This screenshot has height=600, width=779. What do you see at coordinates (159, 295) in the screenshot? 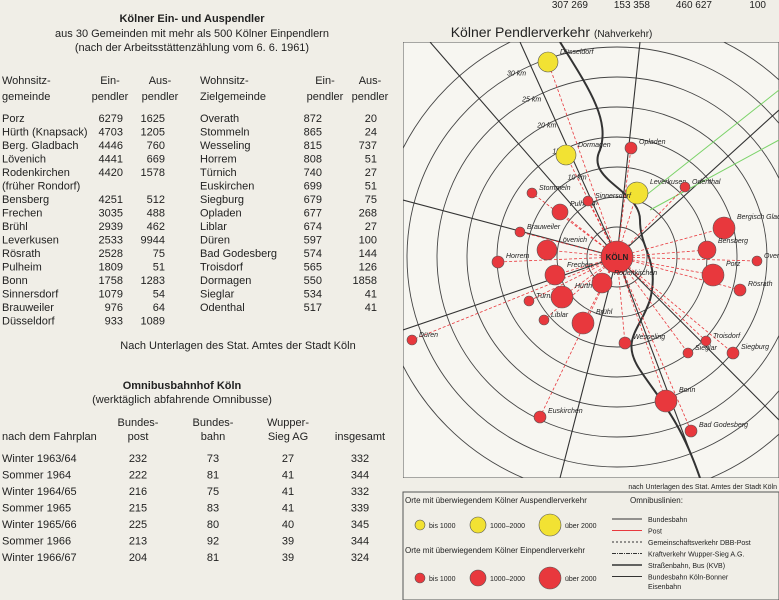
I see `table-cell: 54` at bounding box center [159, 295].